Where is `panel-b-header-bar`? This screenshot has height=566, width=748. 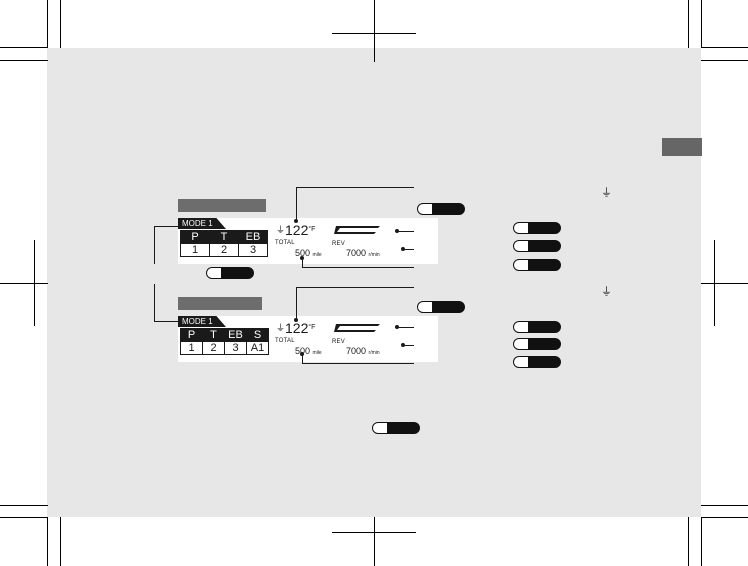
panel-b-header-bar is located at coordinates (220, 303).